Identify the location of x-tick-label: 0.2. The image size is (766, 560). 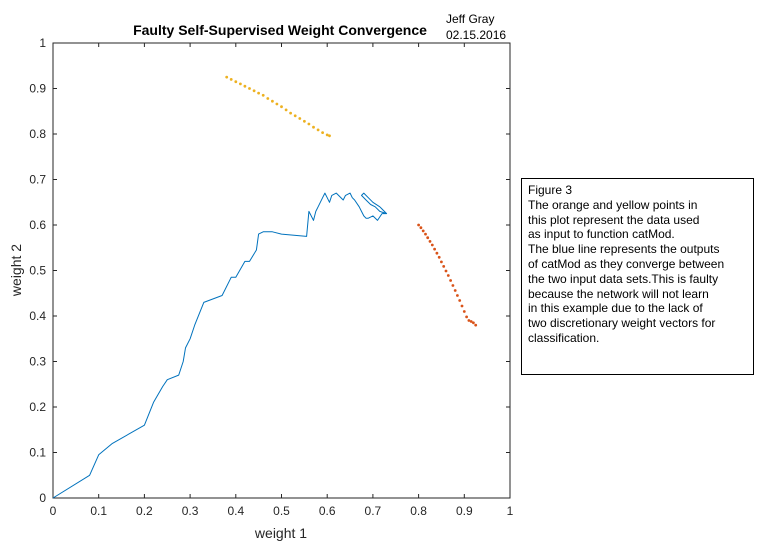
(144, 511).